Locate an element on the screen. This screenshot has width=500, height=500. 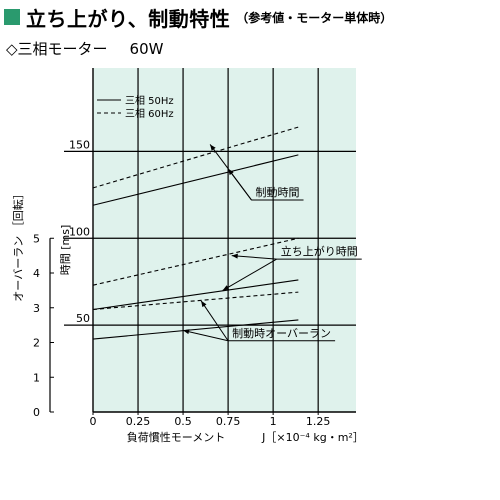
title-row: 立ち上がり、制動特性 （参考値・モーター単体時） is located at coordinates (198, 17).